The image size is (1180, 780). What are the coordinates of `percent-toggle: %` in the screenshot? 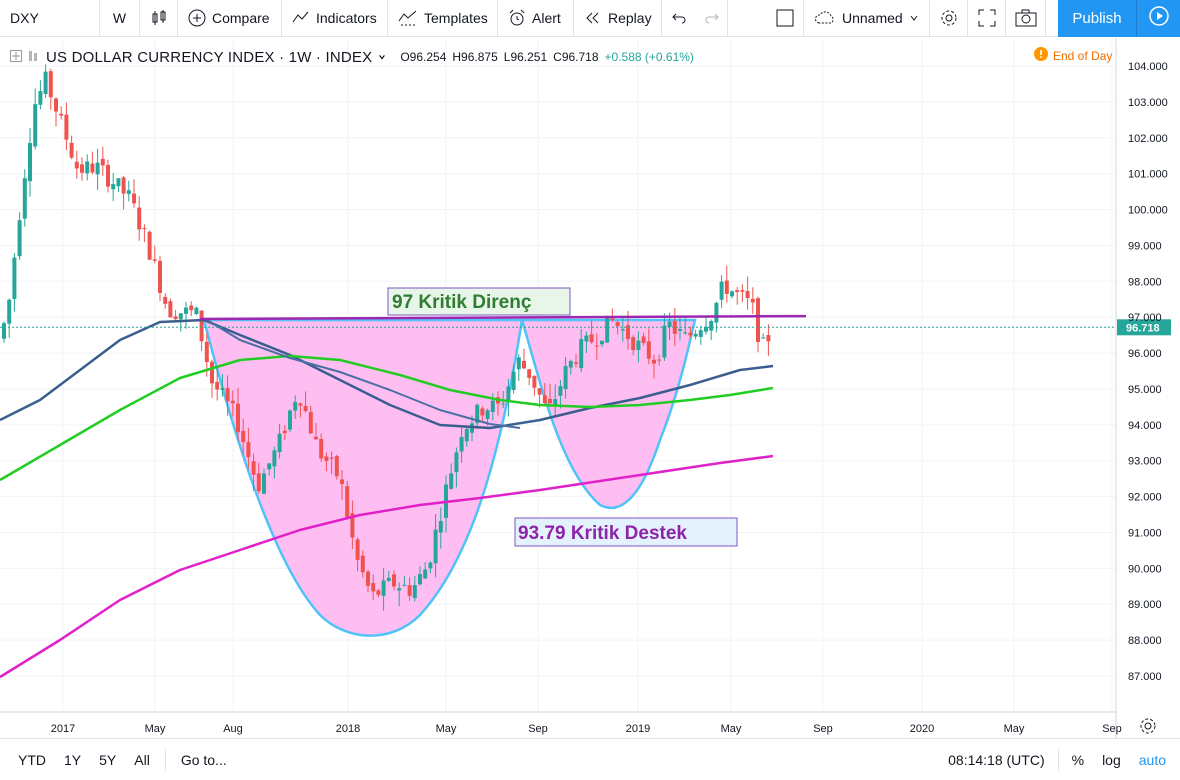 It's located at (1078, 759).